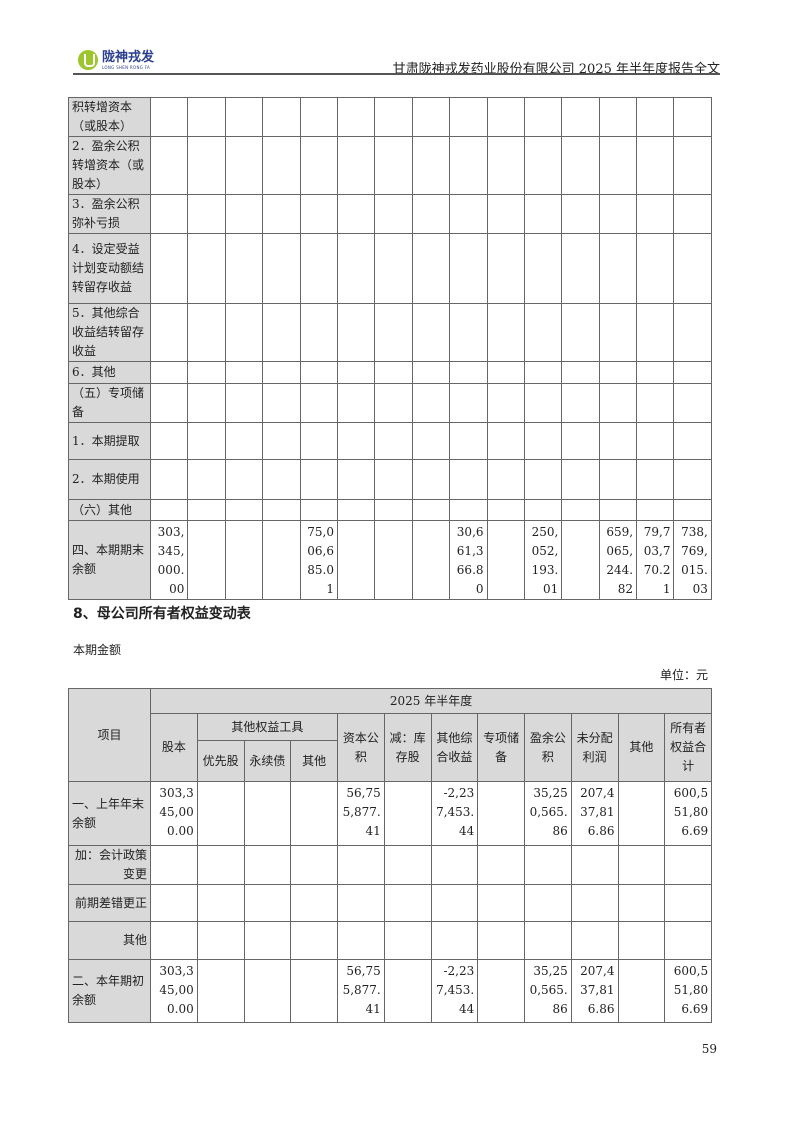 This screenshot has width=793, height=1122. Describe the element at coordinates (361, 813) in the screenshot. I see `table-cell: 56,755,877.41` at that location.